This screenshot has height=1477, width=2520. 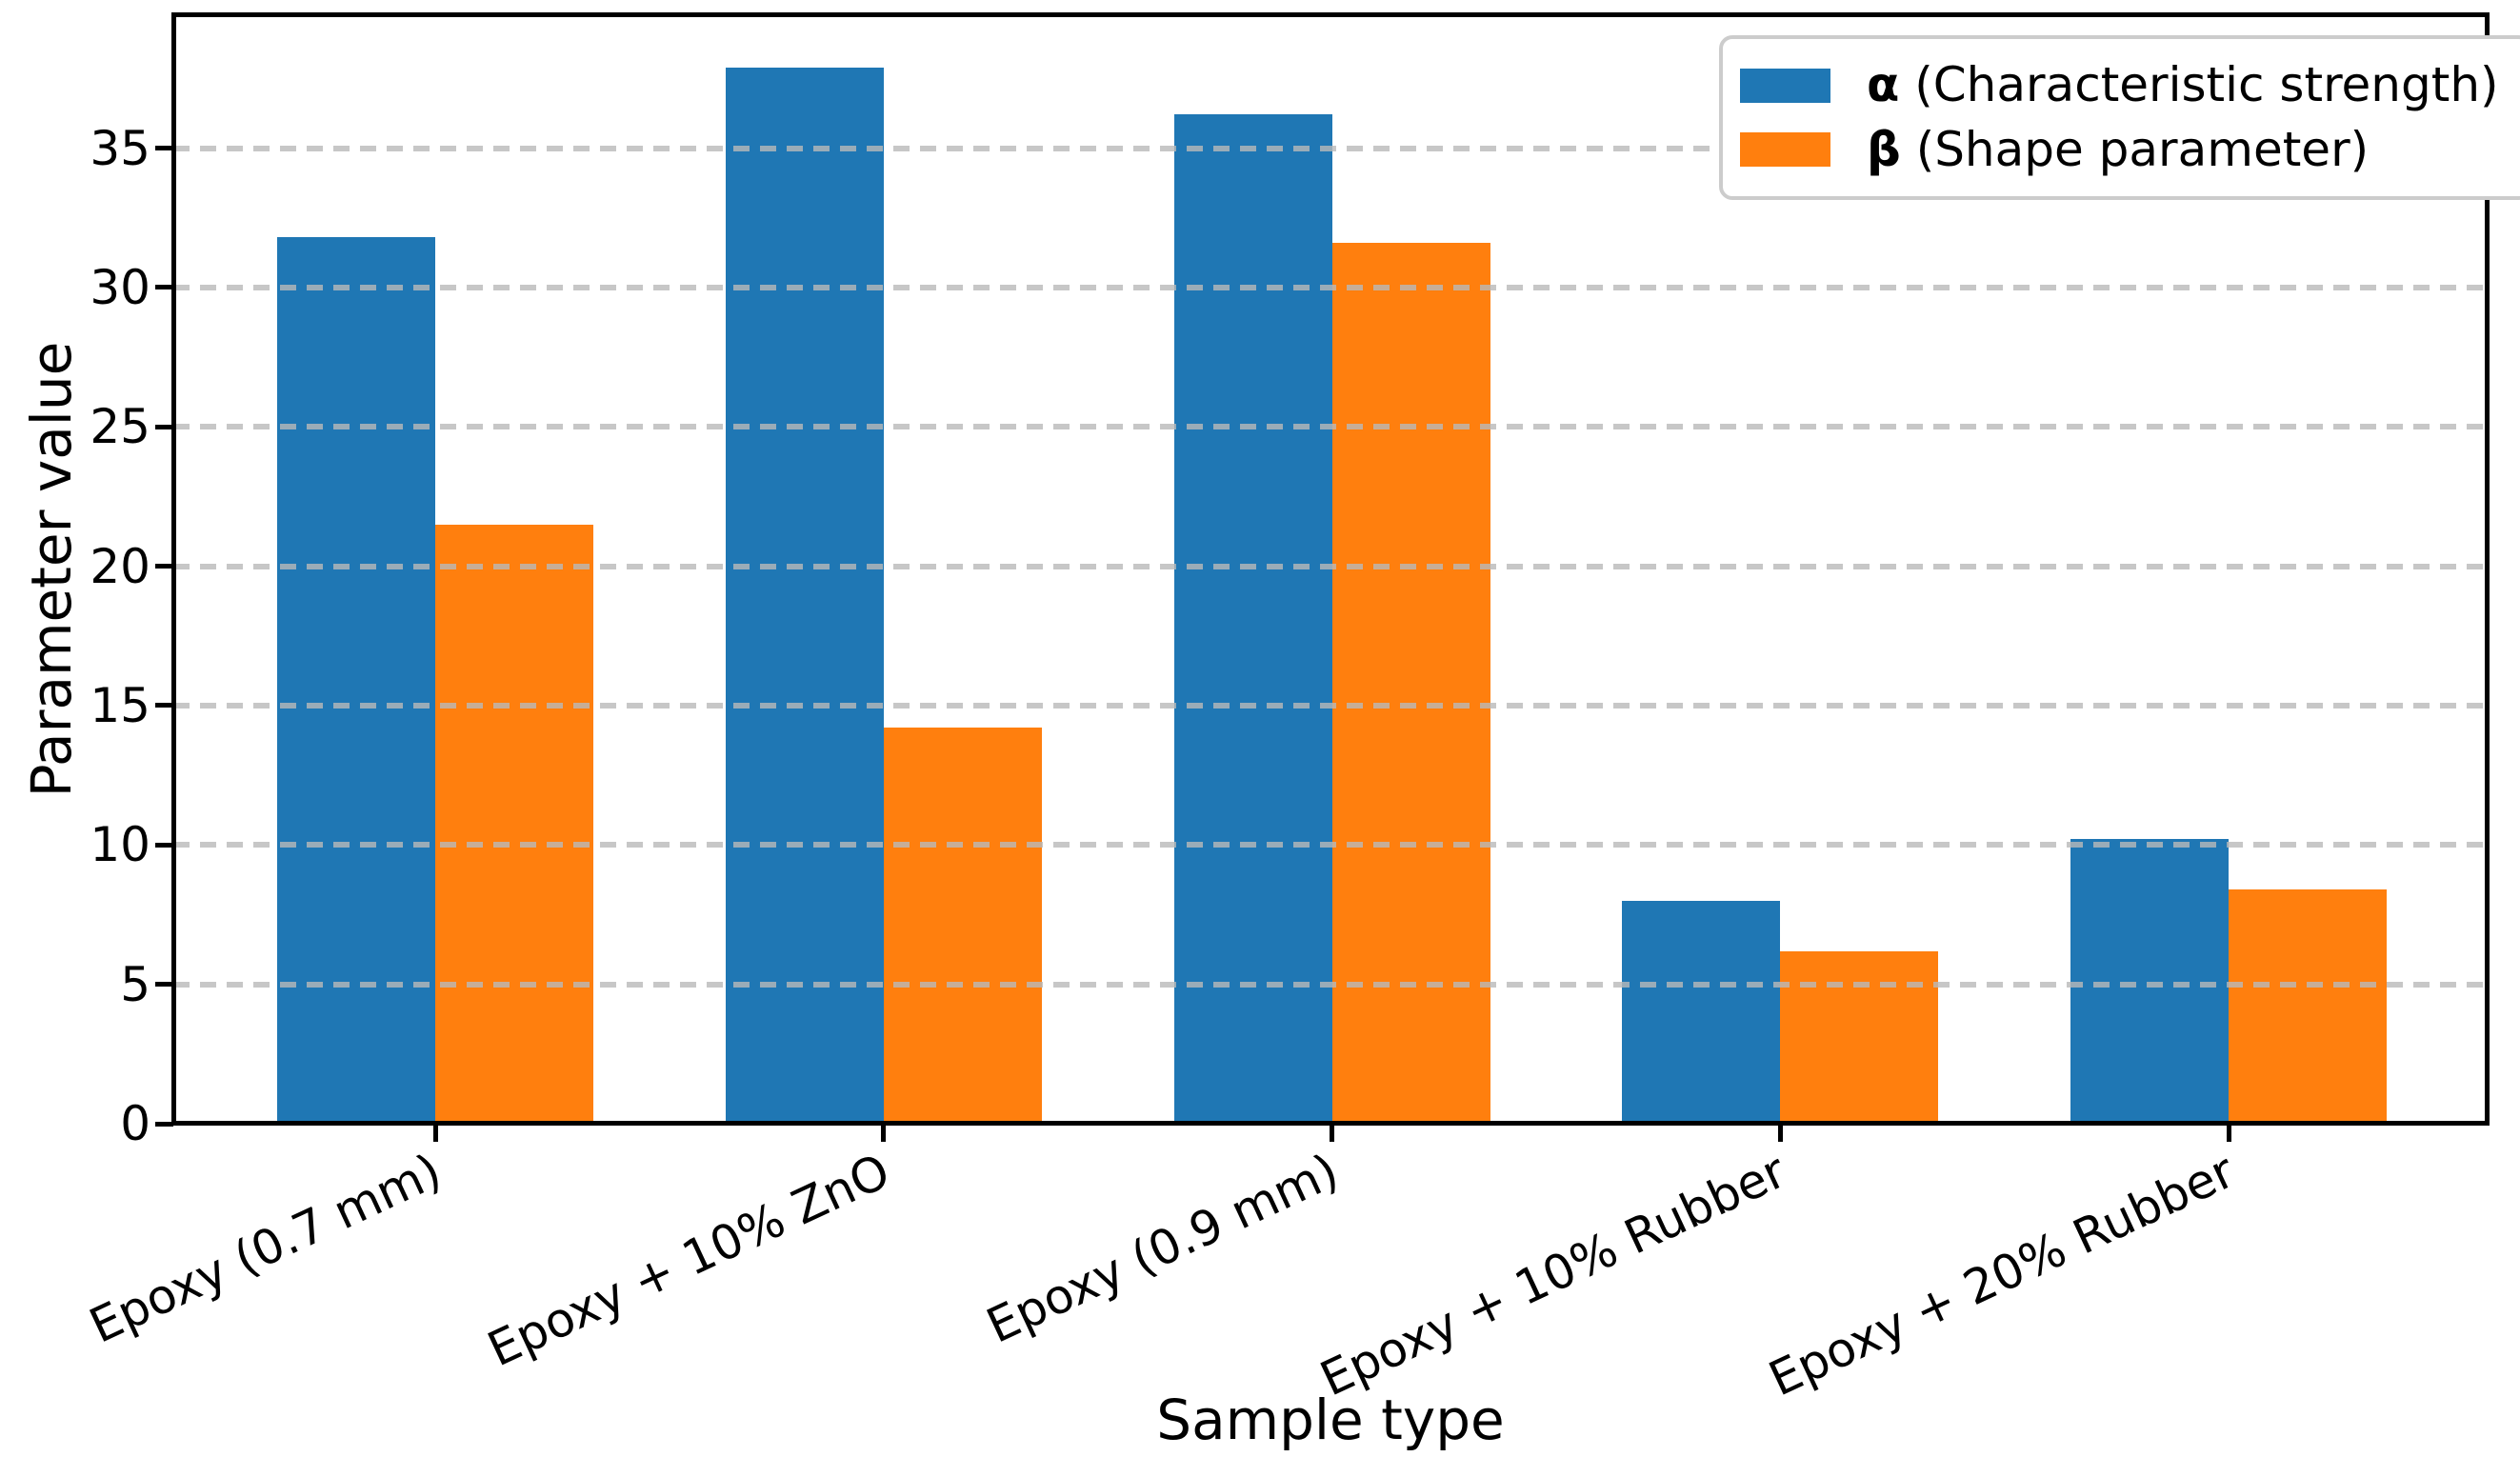 I want to click on y-tick-label-0: 0, so click(x=135, y=1123).